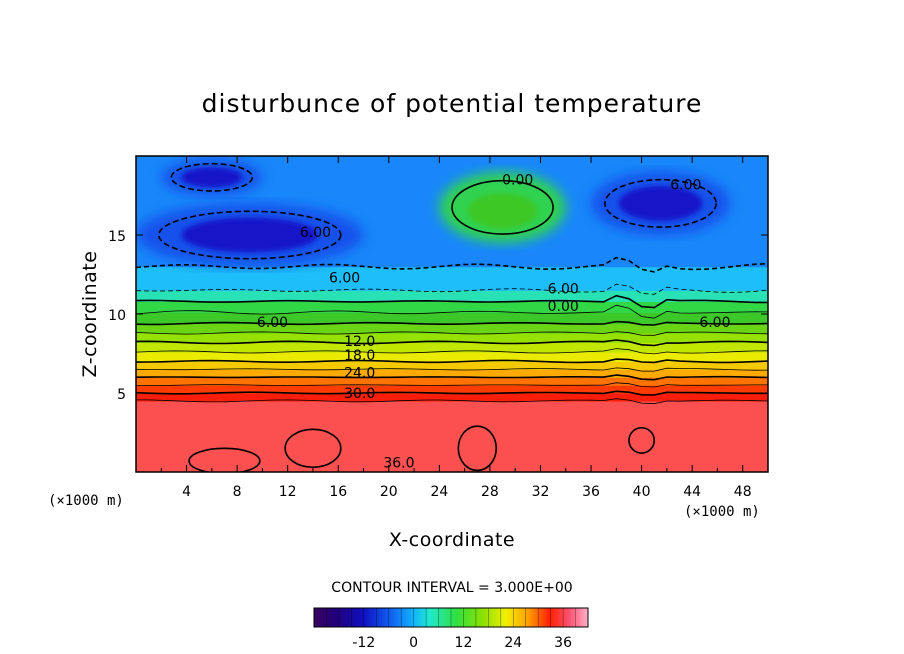  Describe the element at coordinates (692, 492) in the screenshot. I see `x-tick-label: 44` at that location.